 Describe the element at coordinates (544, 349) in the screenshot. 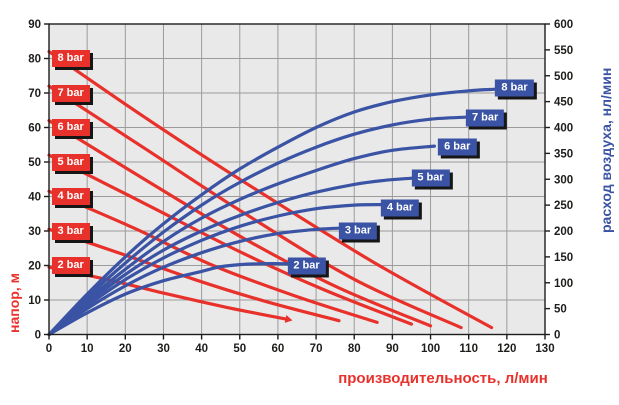

I see `x-tick-label: 130` at that location.